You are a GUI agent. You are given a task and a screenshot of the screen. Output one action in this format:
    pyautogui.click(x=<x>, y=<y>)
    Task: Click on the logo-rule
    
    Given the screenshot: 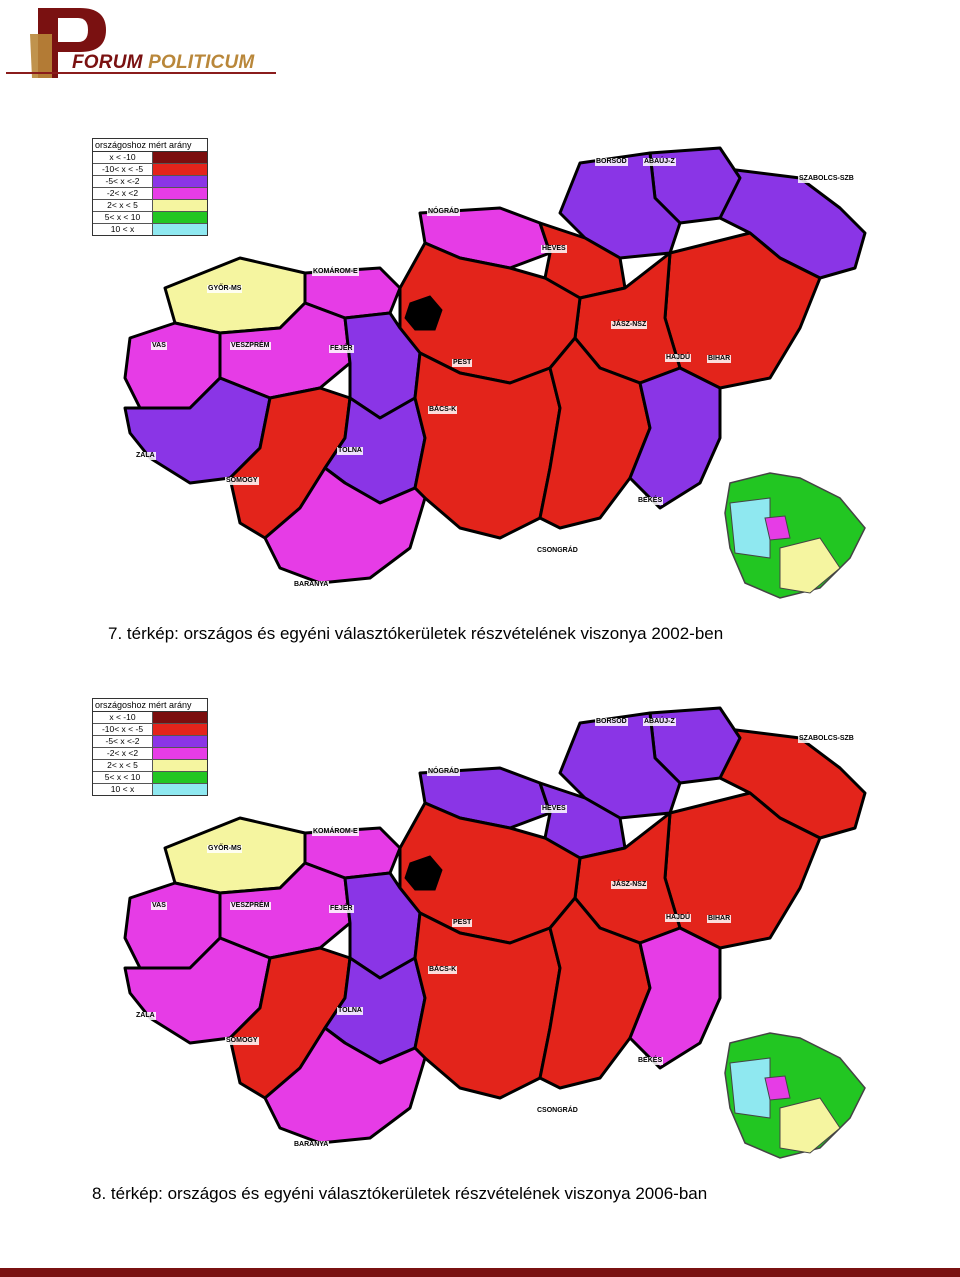 What is the action you would take?
    pyautogui.click(x=141, y=73)
    